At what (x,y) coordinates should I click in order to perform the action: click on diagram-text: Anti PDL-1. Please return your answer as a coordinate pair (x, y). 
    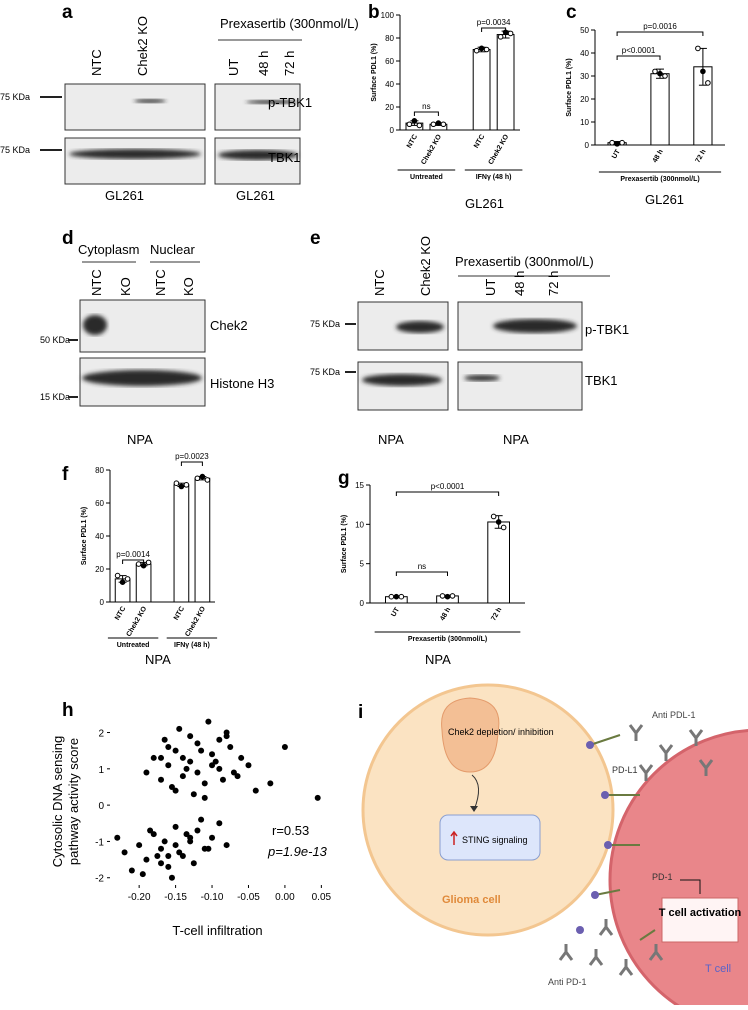
    Looking at the image, I should click on (674, 715).